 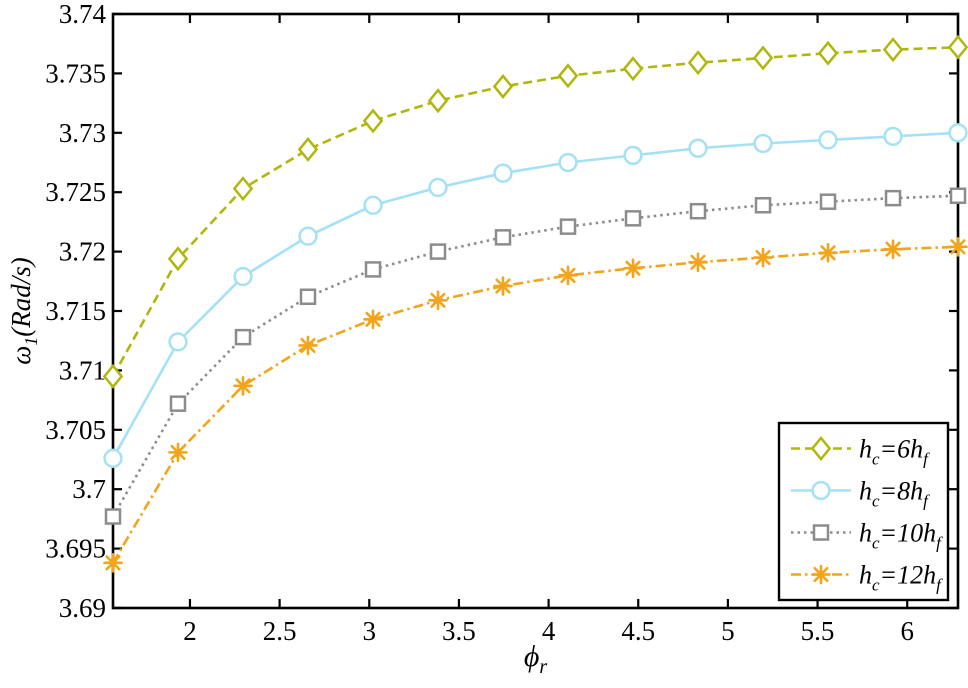 I want to click on x-tick-label: 4.5, so click(x=638, y=631).